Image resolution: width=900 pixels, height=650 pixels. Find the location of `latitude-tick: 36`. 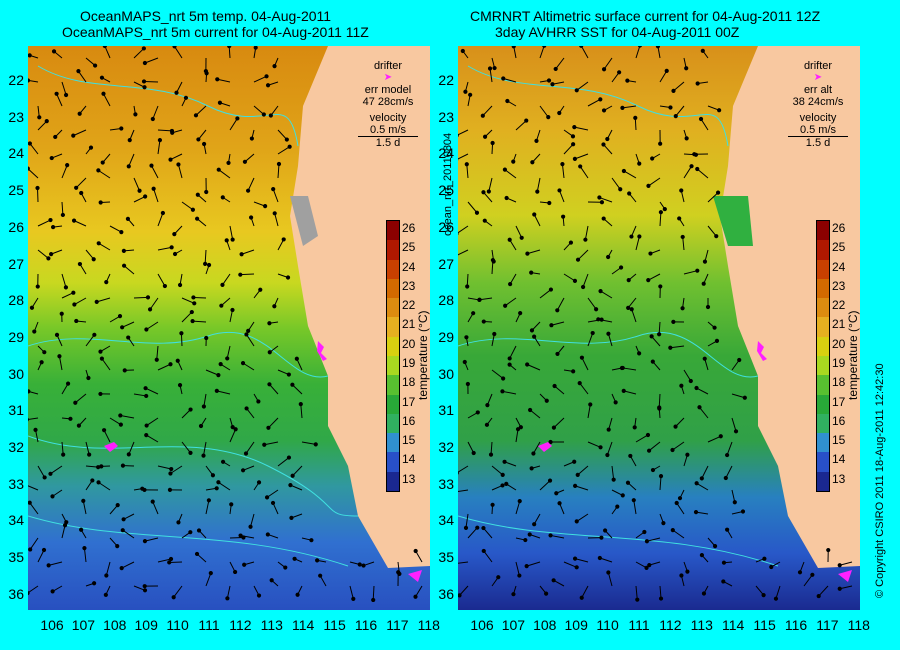

latitude-tick: 36 is located at coordinates (446, 593).